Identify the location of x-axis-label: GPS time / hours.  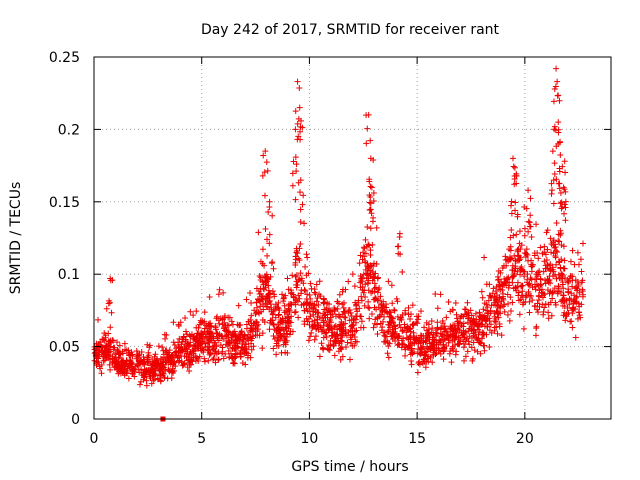
(349, 467).